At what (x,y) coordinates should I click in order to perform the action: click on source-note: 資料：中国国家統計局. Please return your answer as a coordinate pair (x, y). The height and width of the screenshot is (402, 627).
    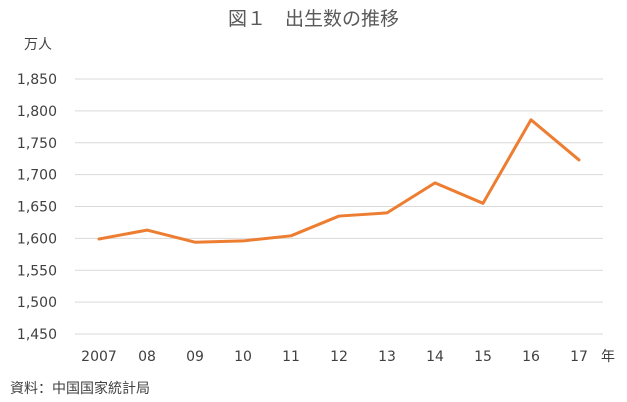
    Looking at the image, I should click on (80, 388).